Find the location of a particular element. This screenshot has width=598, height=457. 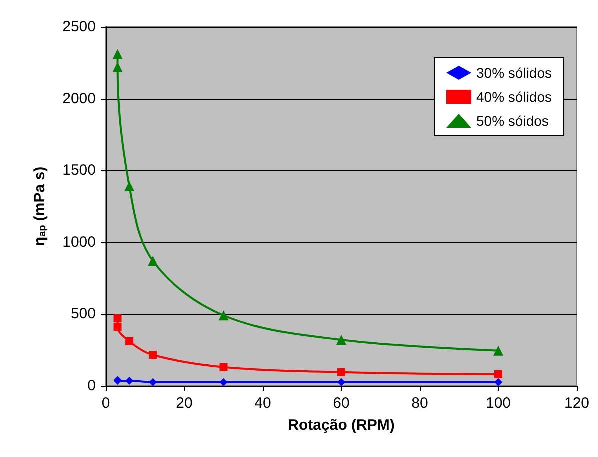

x-tick-label: 40 is located at coordinates (263, 403).